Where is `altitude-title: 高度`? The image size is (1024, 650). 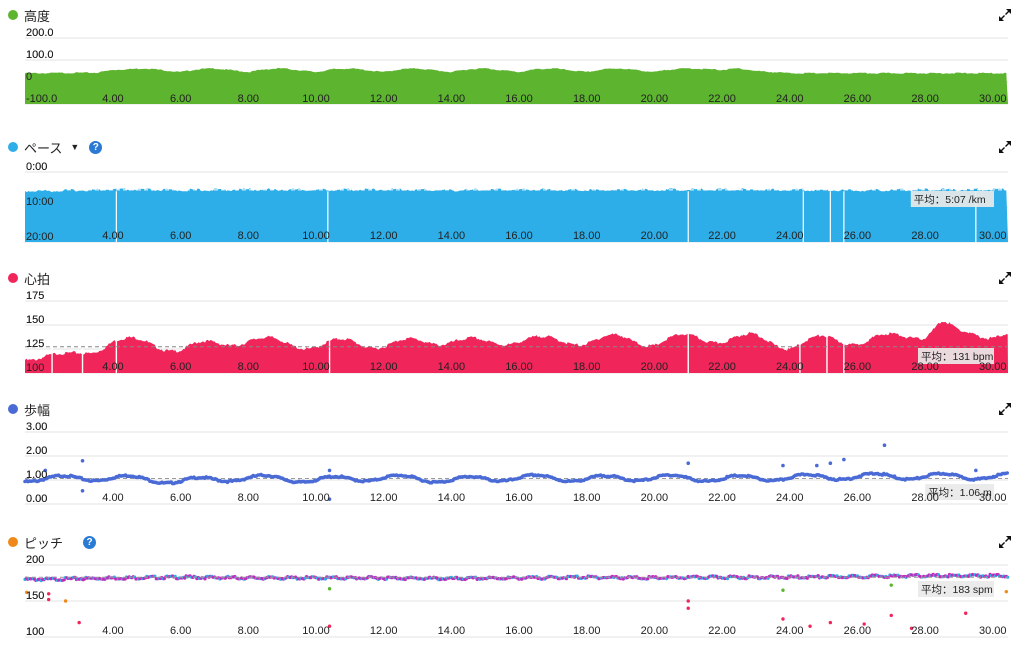 altitude-title: 高度 is located at coordinates (29, 15).